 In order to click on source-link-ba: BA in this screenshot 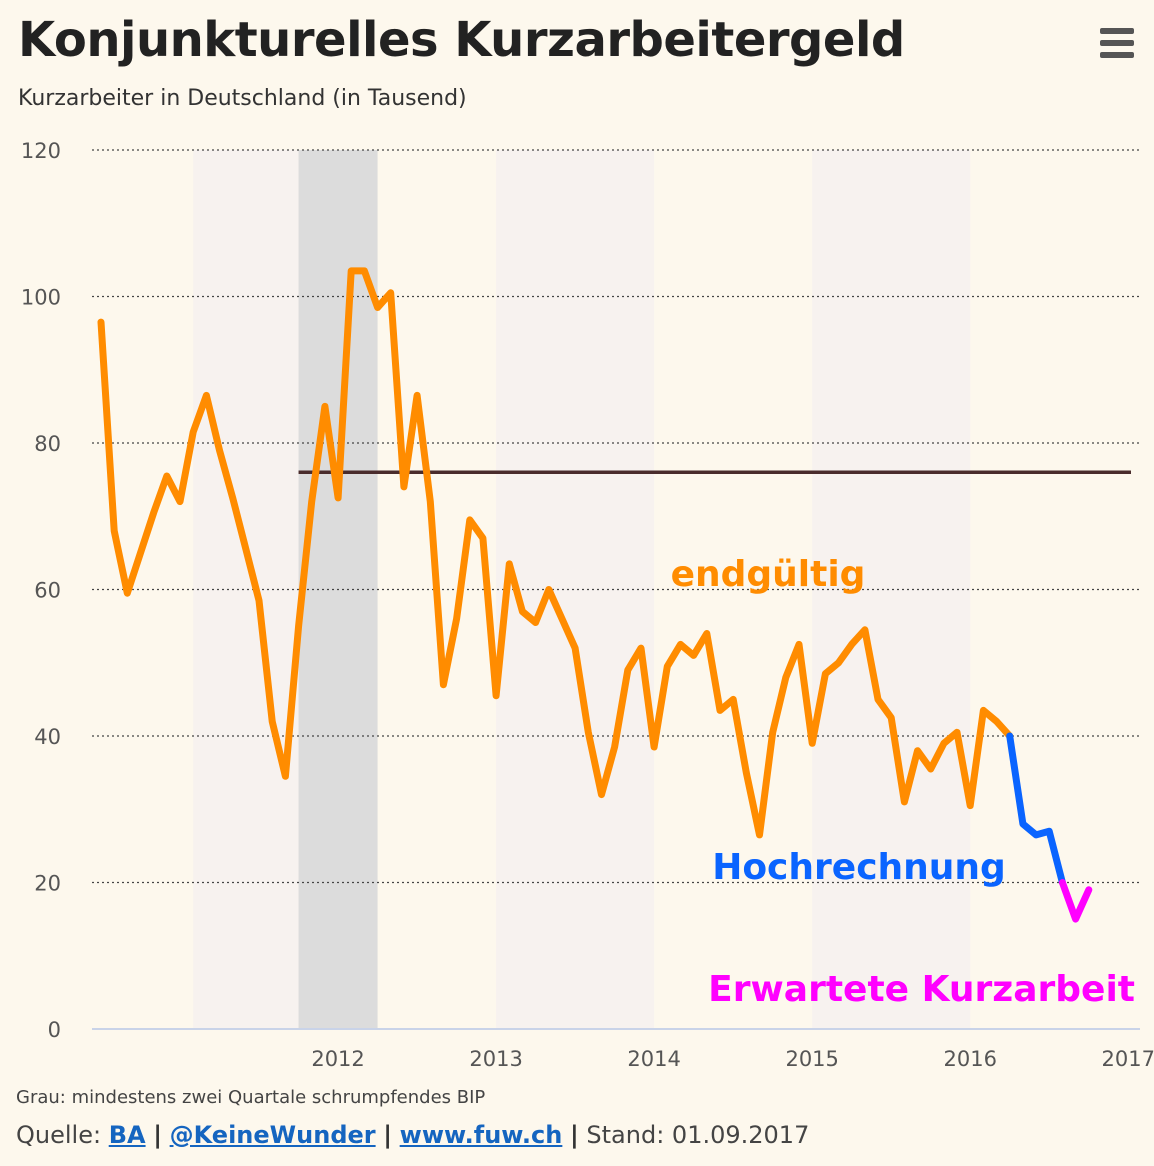, I will do `click(127, 1135)`.